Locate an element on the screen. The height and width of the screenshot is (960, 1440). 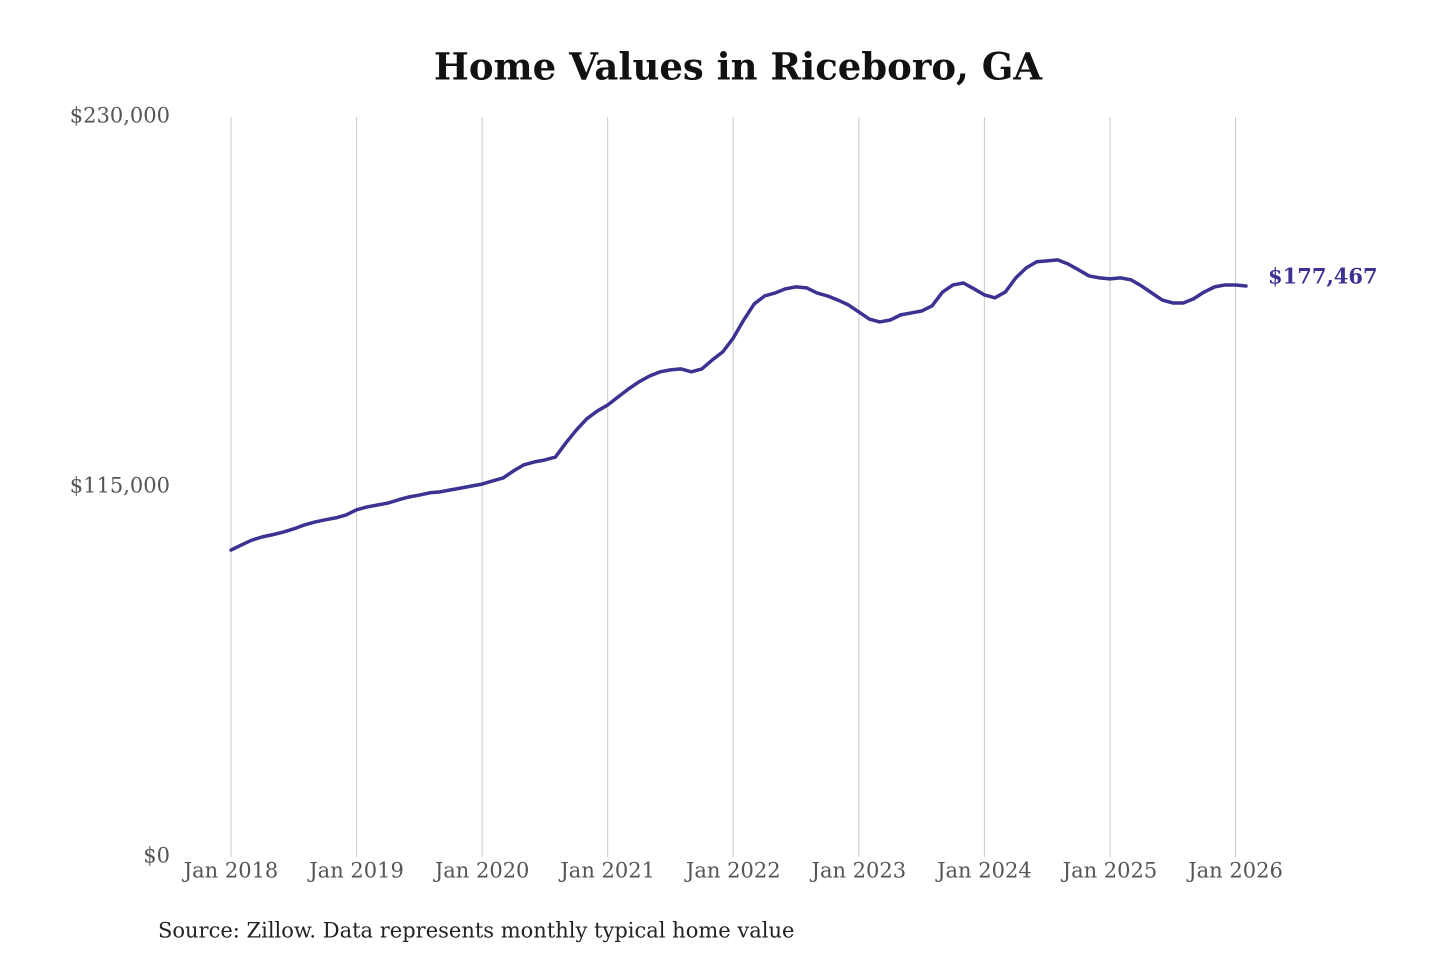
value-label: $177,467 is located at coordinates (1323, 276).